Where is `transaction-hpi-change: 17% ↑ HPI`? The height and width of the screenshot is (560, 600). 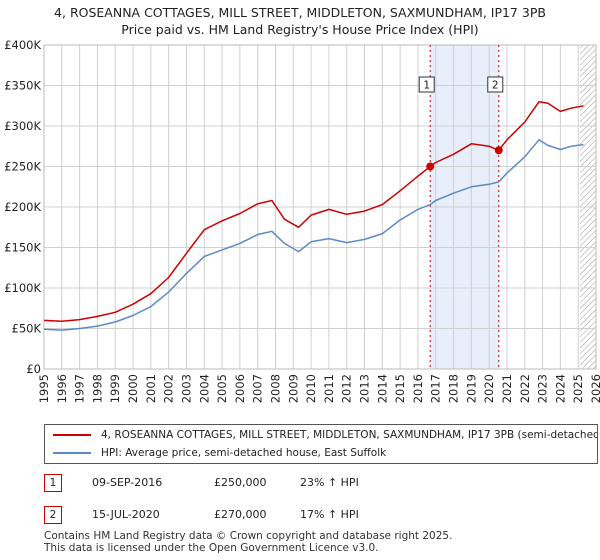 transaction-hpi-change: 17% ↑ HPI is located at coordinates (329, 514).